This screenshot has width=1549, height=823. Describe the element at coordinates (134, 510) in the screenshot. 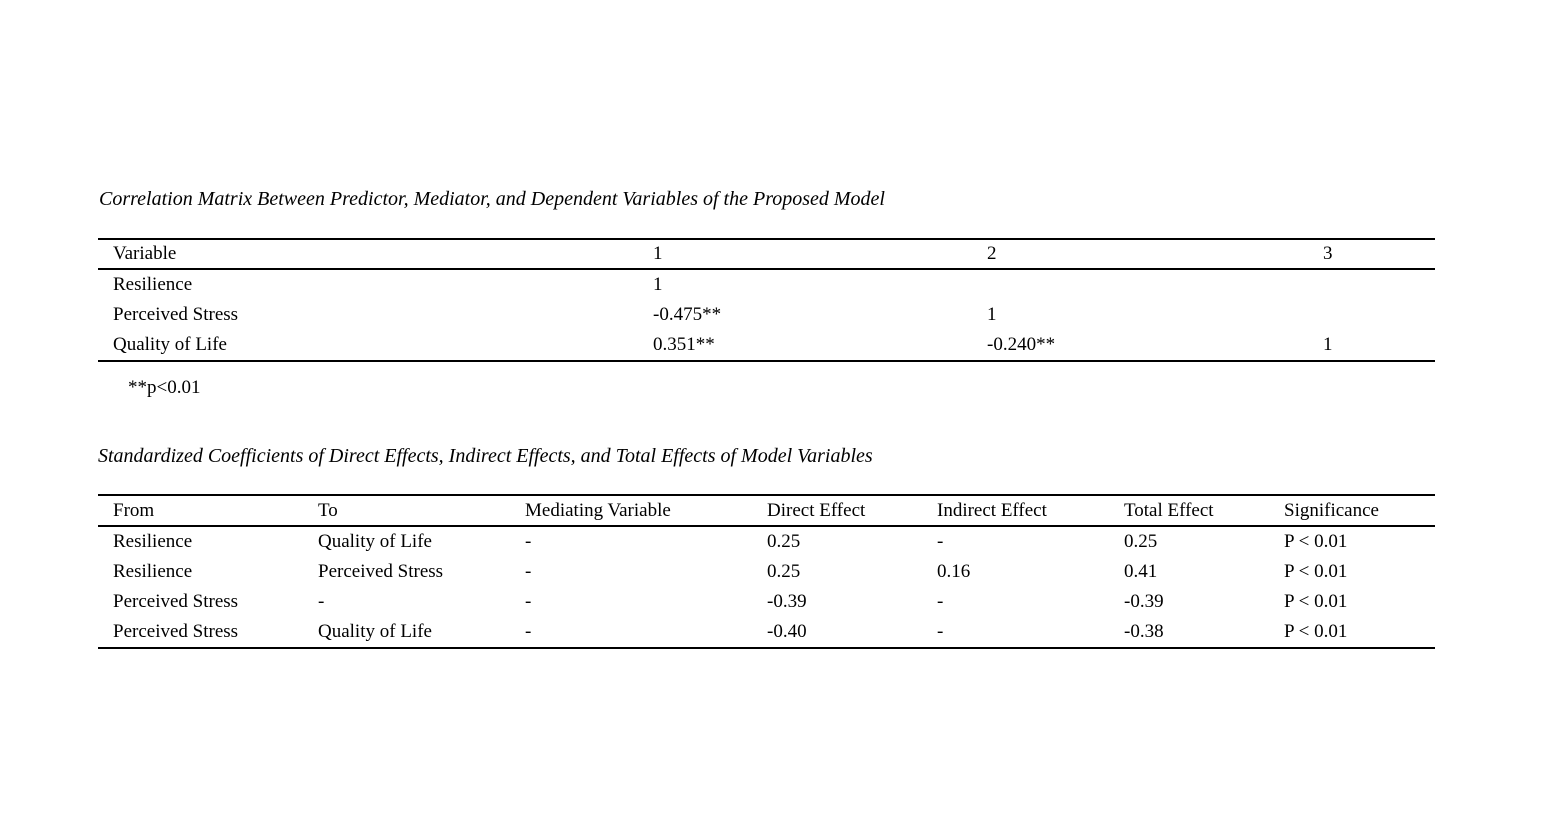

I see `column-header: From` at that location.